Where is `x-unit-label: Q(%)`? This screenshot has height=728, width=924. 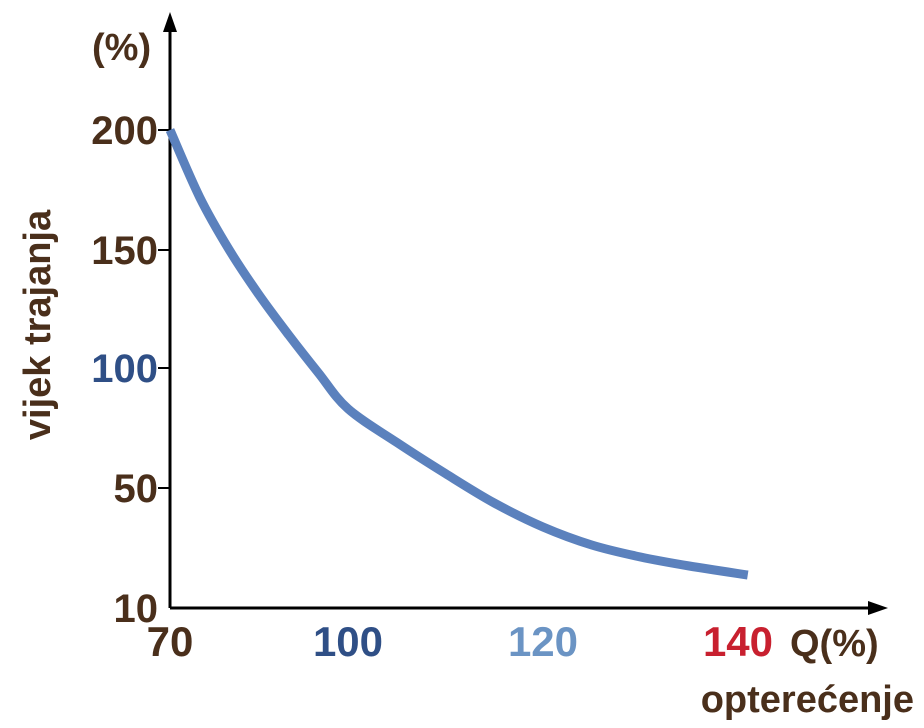 x-unit-label: Q(%) is located at coordinates (834, 644).